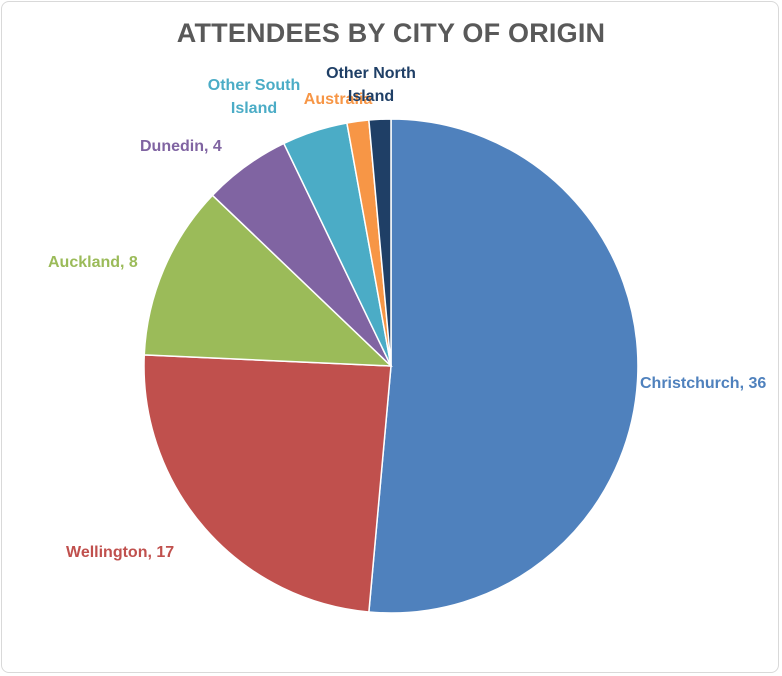 This screenshot has width=782, height=676. I want to click on data-label-wellington: Wellington, 17, so click(120, 552).